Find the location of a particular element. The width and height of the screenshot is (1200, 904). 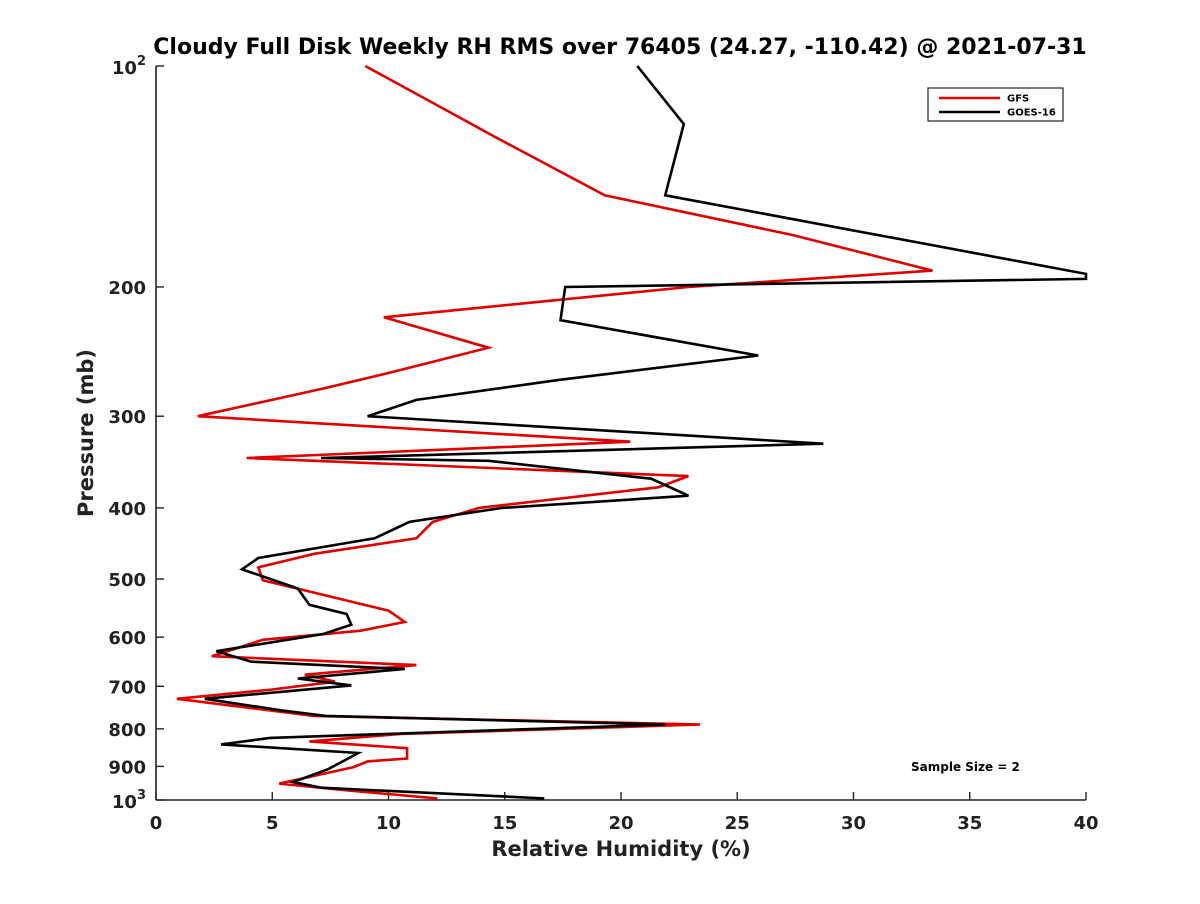

x-tick-label: 20 is located at coordinates (620, 823).